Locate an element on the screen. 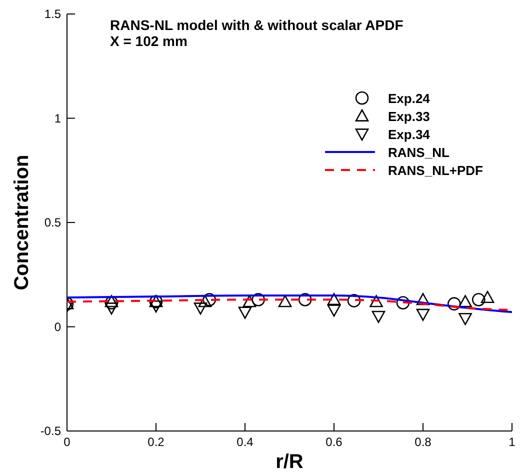 This screenshot has width=532, height=472. legend-label: Exp.34 is located at coordinates (409, 134).